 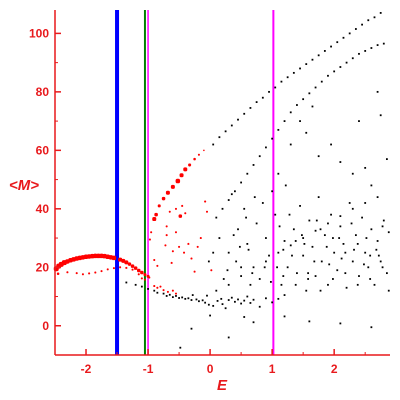 I want to click on y-tick-label: 40, so click(x=43, y=209).